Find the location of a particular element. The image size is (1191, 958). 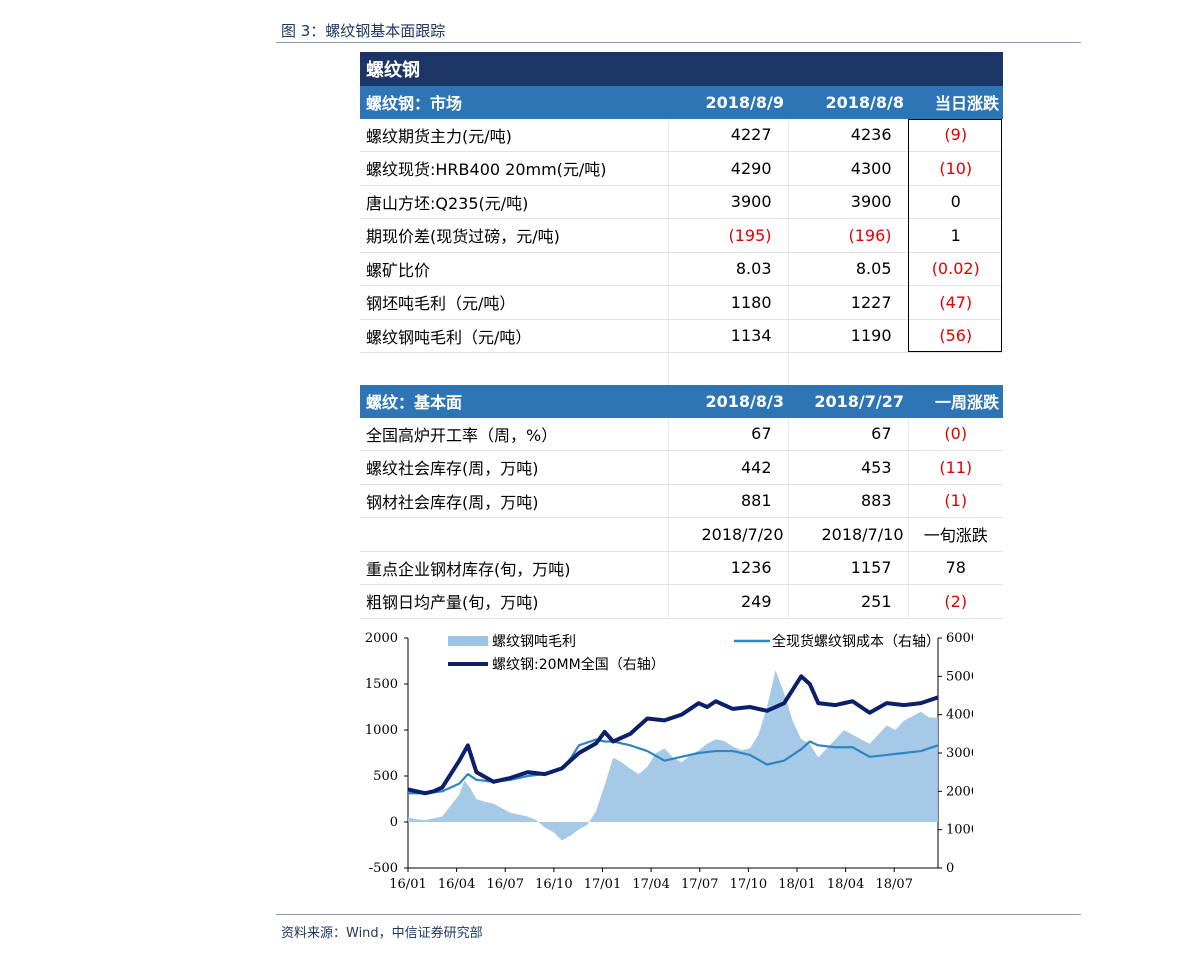

market-row: 螺纹钢吨毛利（元/吨） 1134 1190 (56) is located at coordinates (681, 336).